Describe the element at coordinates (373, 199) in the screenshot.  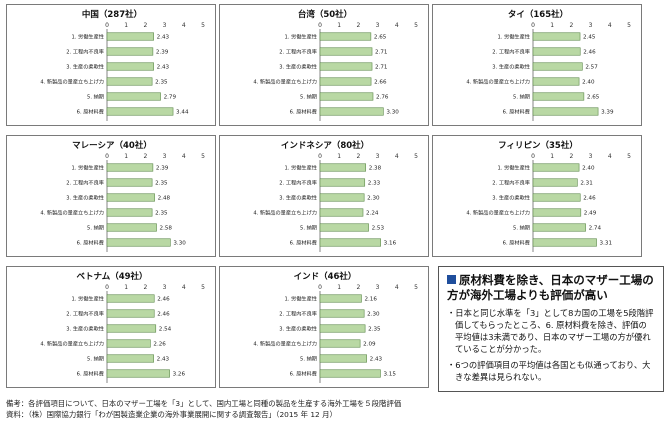
I see `value-label: 2.30` at that location.